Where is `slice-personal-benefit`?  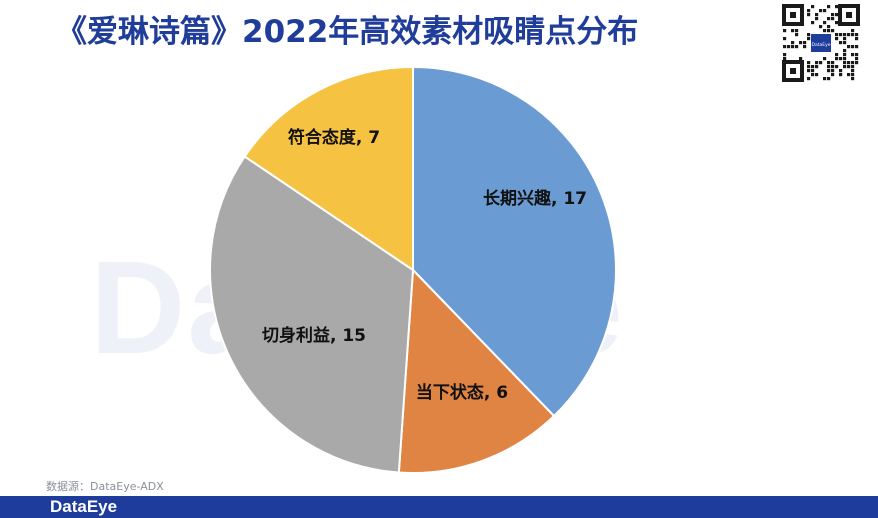 slice-personal-benefit is located at coordinates (312, 314).